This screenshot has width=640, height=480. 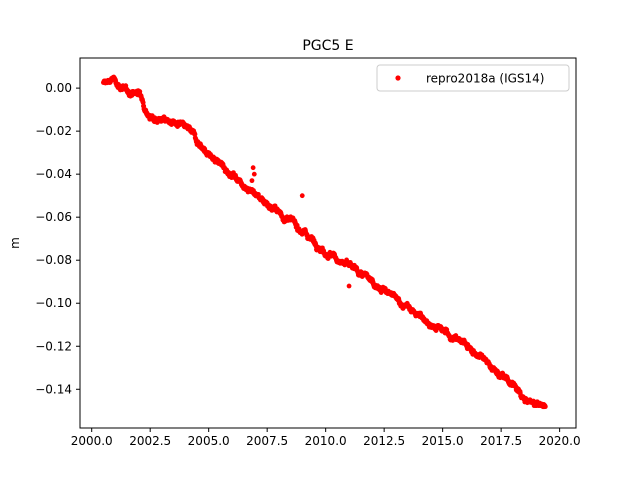 I want to click on y-tick-label: −0.10, so click(x=53, y=303).